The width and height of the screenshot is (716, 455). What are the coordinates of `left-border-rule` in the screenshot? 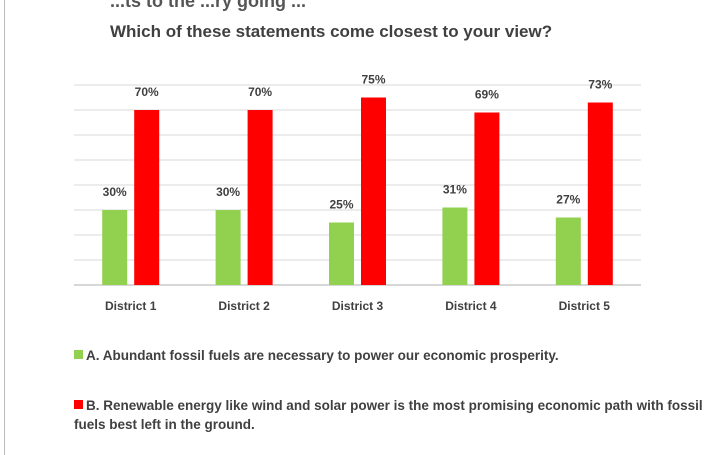 It's located at (4, 227).